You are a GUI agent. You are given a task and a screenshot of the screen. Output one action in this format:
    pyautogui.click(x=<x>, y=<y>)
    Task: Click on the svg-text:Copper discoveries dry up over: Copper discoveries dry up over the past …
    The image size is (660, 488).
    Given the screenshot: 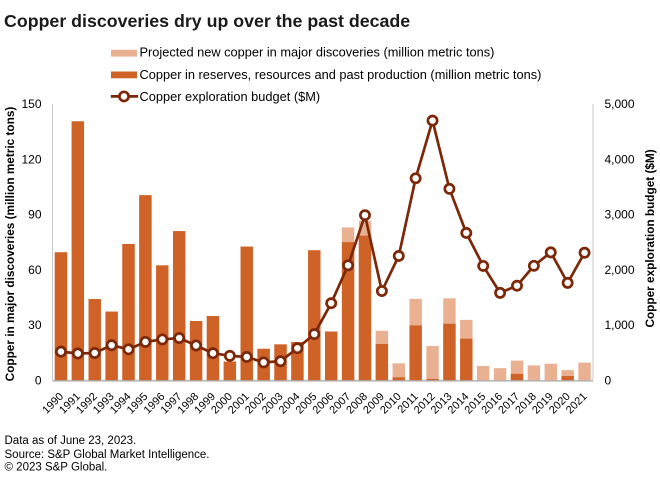 What is the action you would take?
    pyautogui.click(x=207, y=21)
    